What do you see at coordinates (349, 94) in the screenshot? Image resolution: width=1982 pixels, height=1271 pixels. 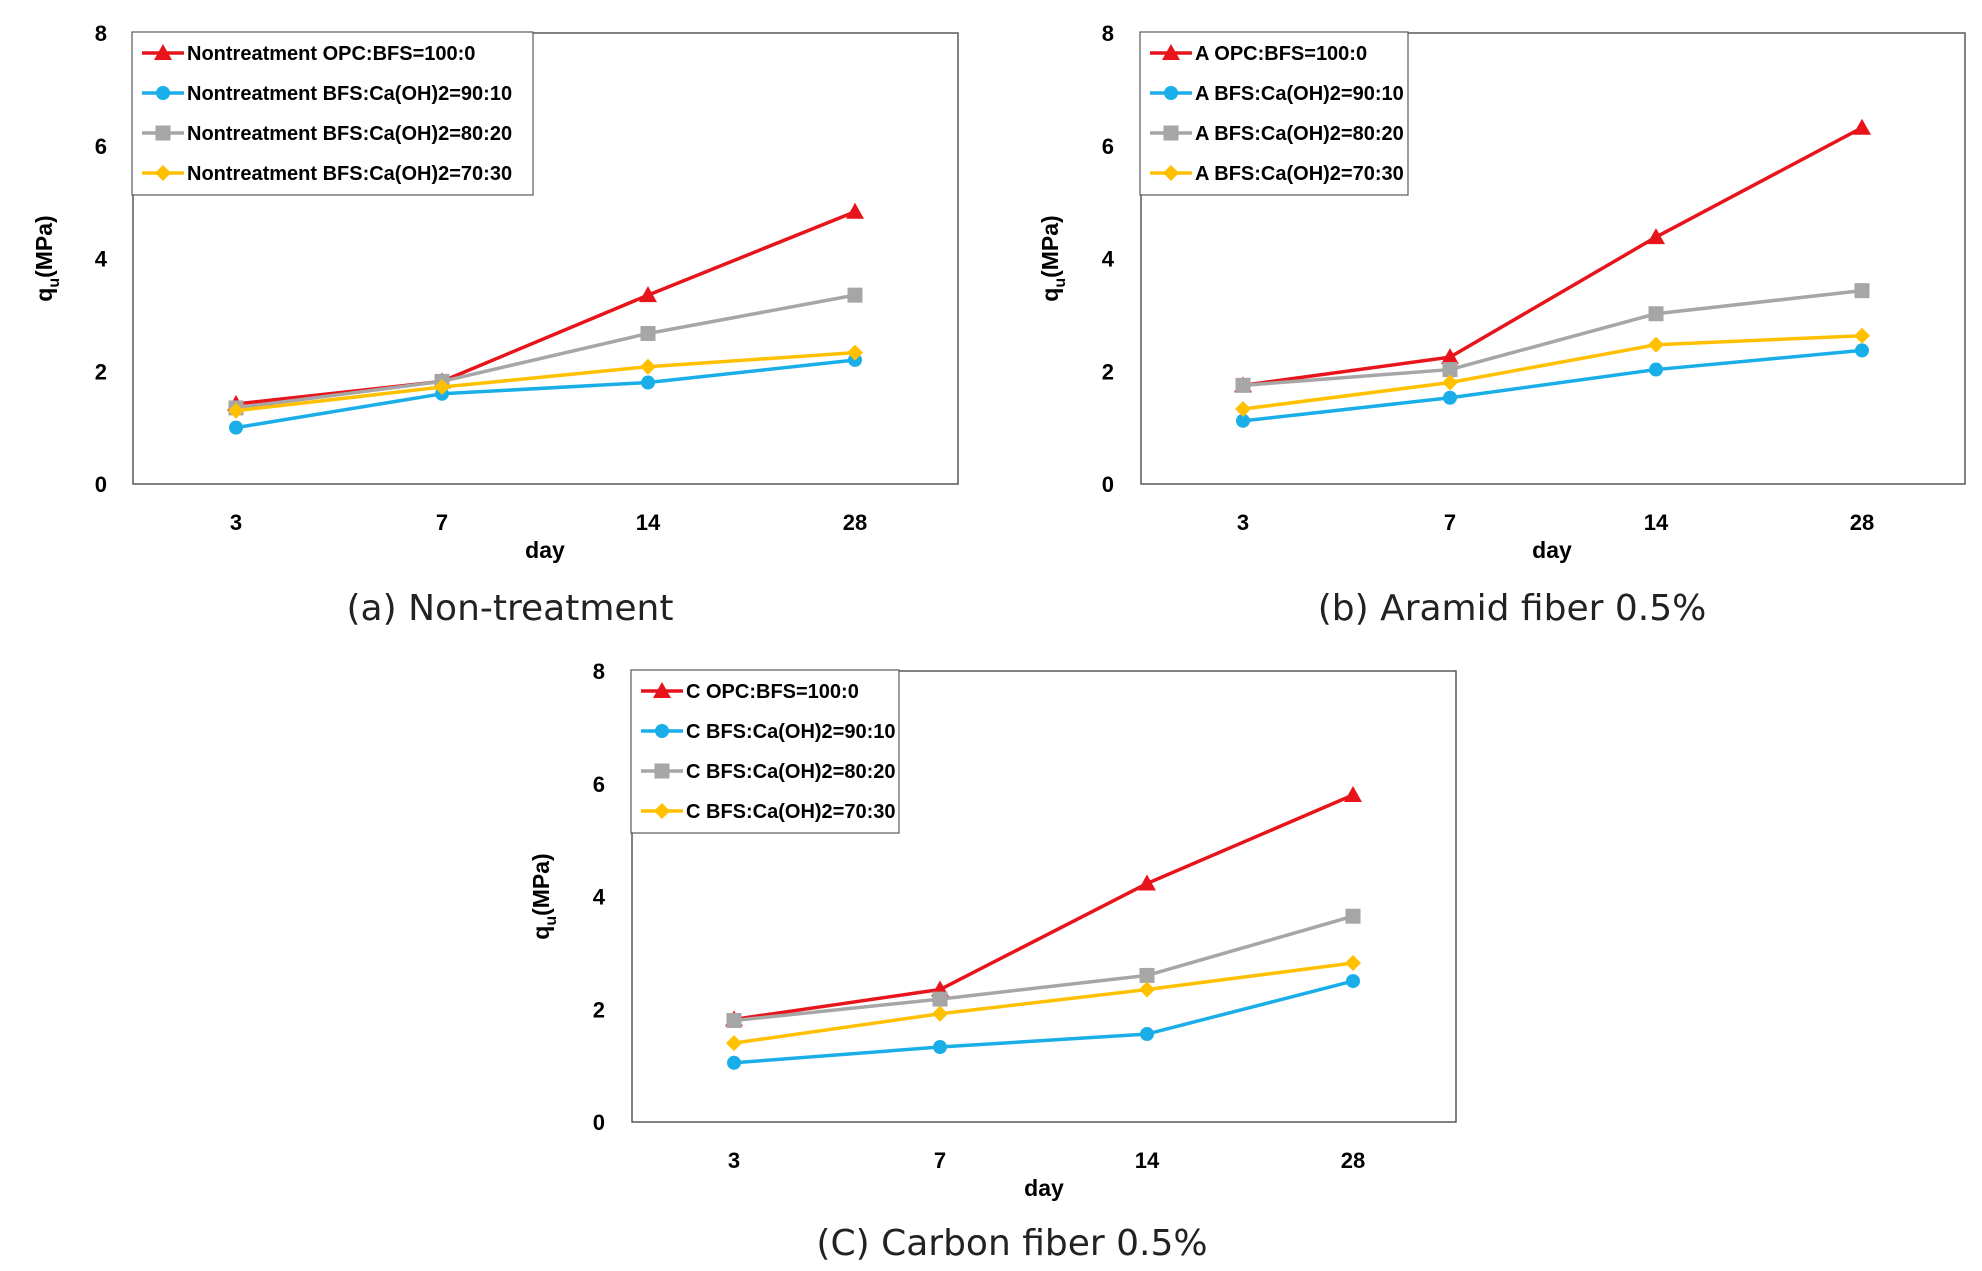 I see `legend-label: Nontreatment BFS:Ca(OH)2=90:10` at bounding box center [349, 94].